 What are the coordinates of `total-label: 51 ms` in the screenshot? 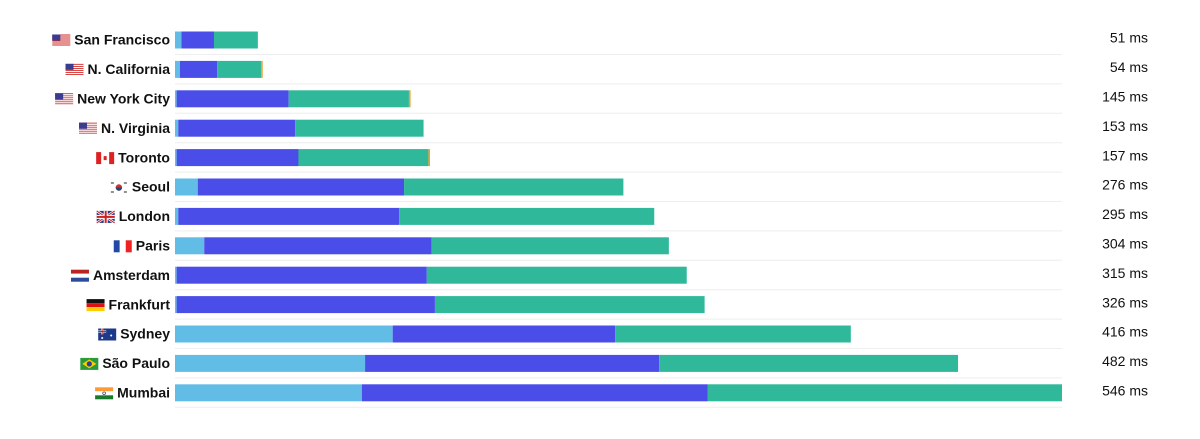 It's located at (1129, 38).